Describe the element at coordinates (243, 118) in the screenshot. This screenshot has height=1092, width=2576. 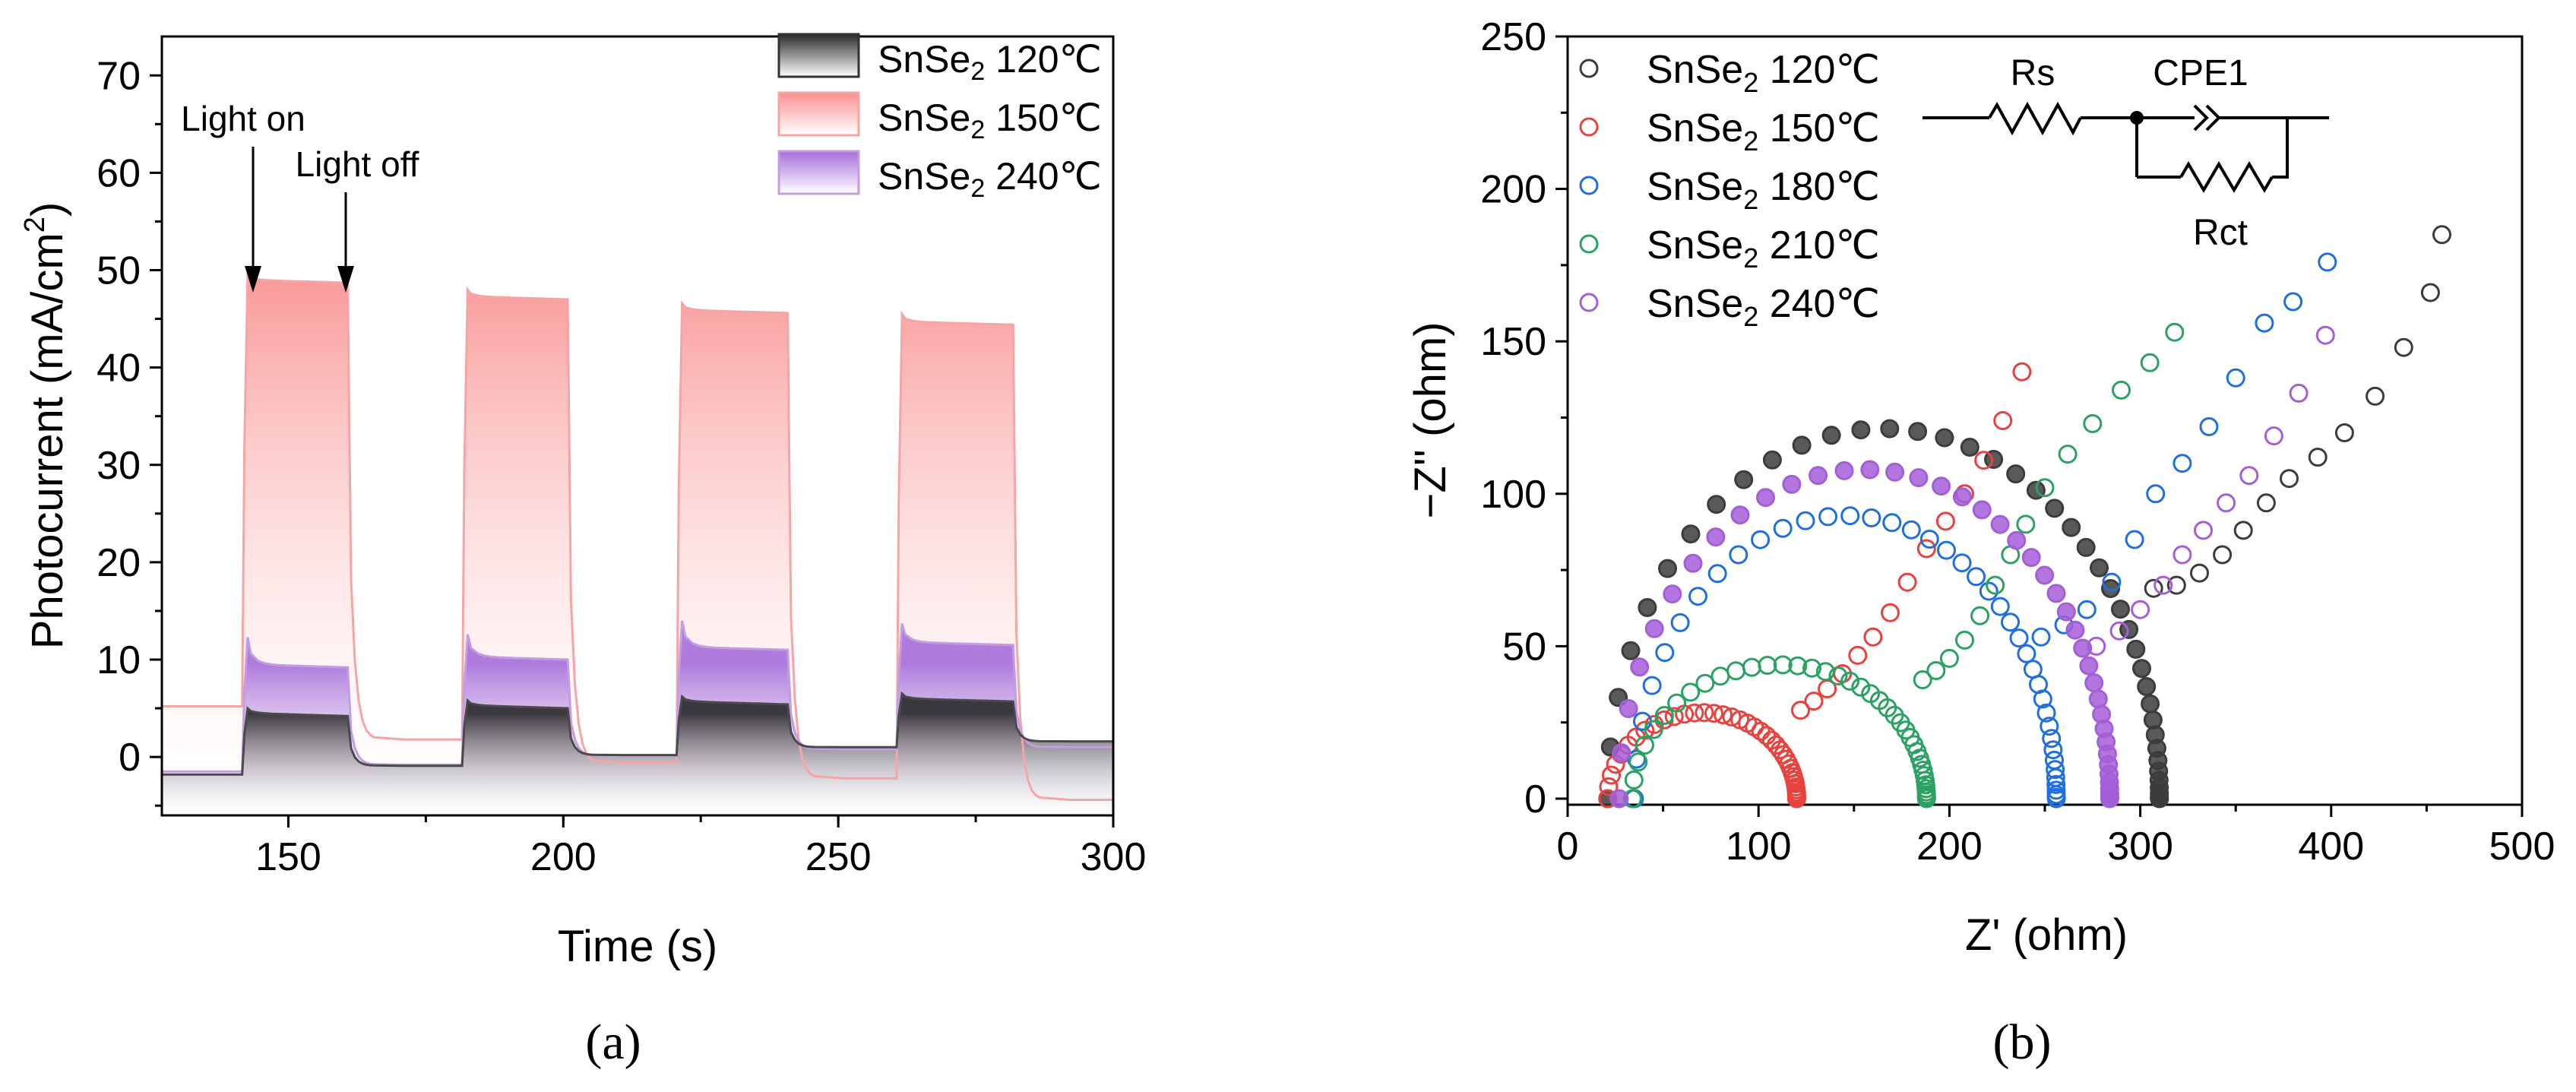
I see `annotation-light-on: Light on` at that location.